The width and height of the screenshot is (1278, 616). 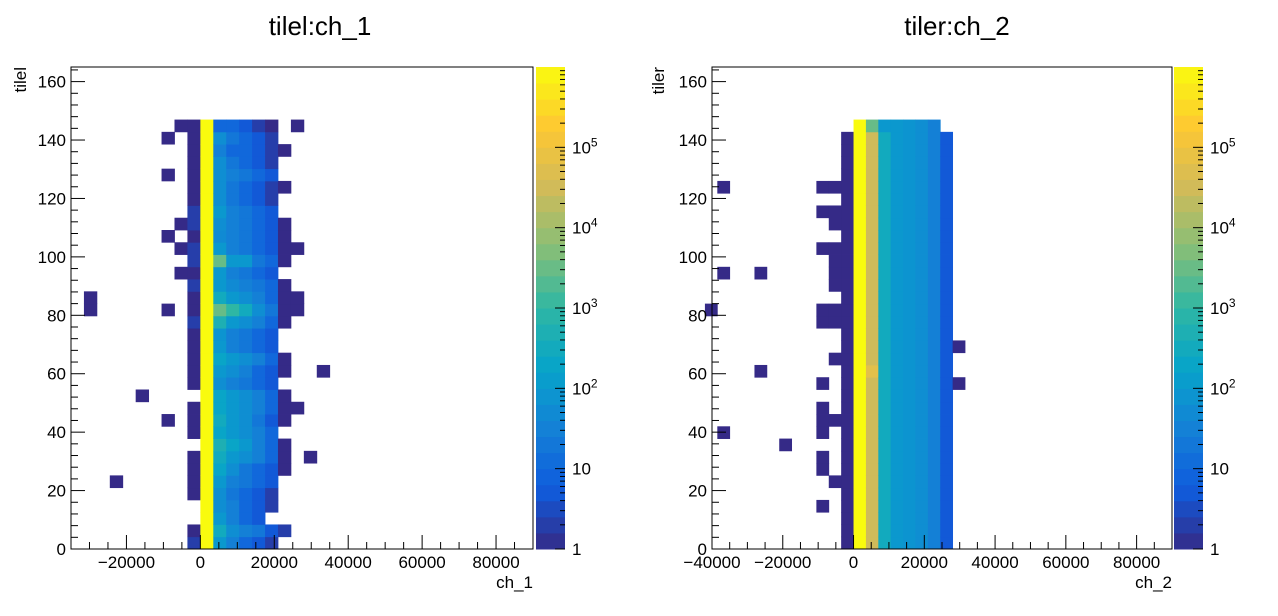 I want to click on colorbar: 1 10 102 103 104 105, so click(x=1205, y=313).